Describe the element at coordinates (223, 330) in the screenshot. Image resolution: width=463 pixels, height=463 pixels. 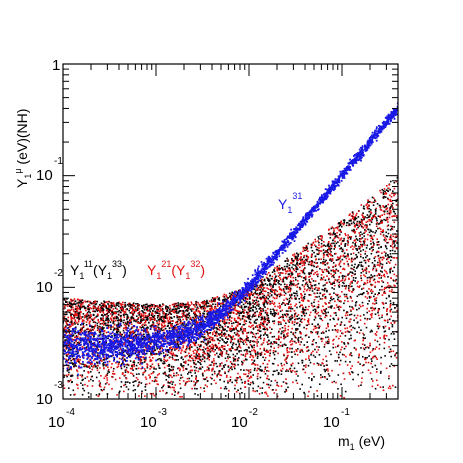
I see `black-point-2061` at that location.